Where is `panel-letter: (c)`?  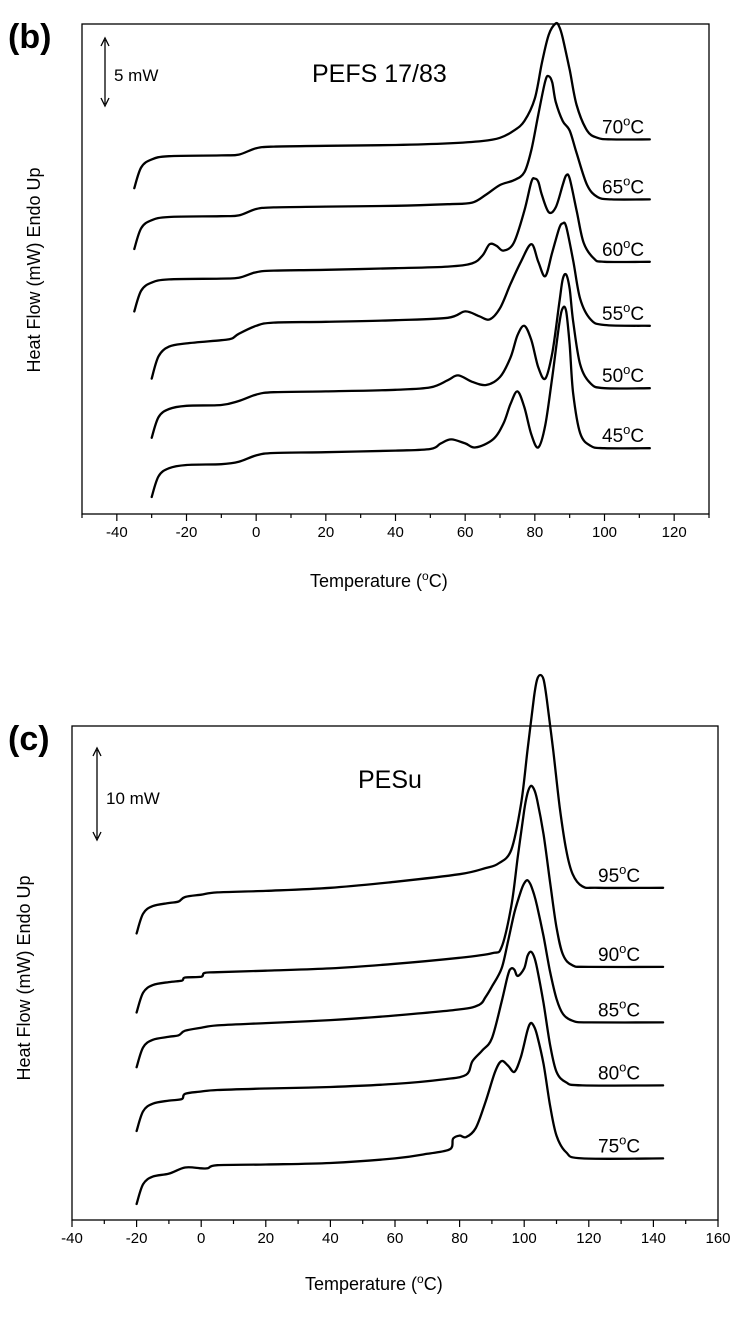
panel-letter: (c) is located at coordinates (29, 739).